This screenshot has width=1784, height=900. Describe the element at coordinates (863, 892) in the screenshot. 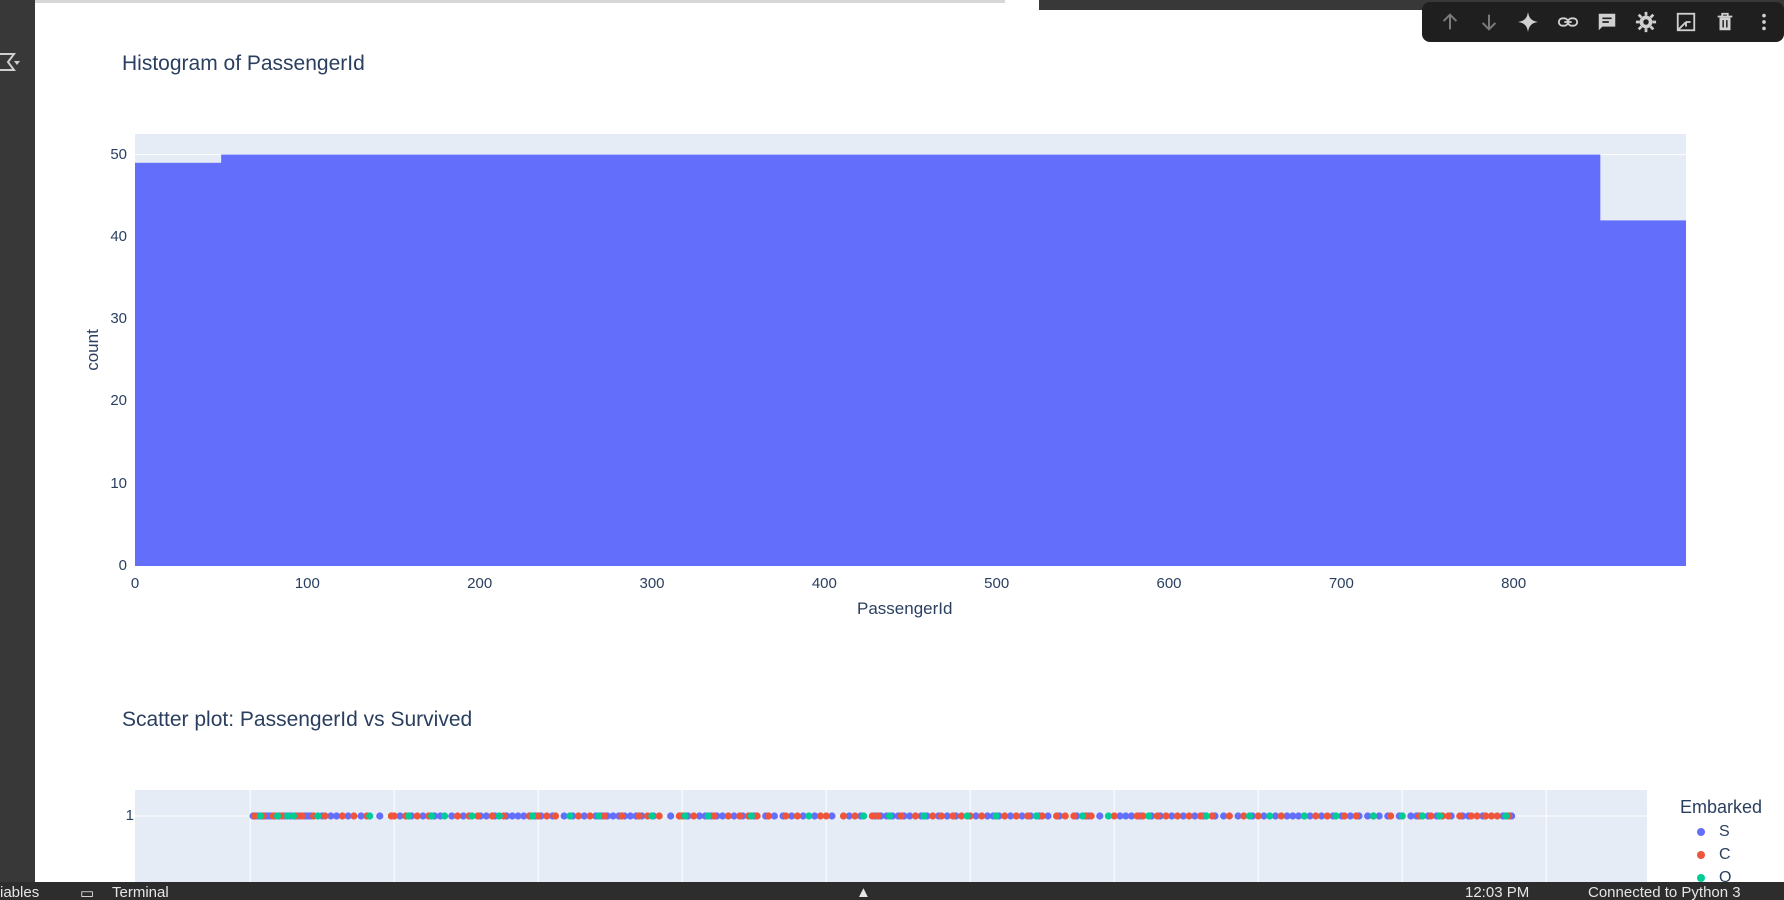

I see `chevron-up-icon: ▲` at that location.